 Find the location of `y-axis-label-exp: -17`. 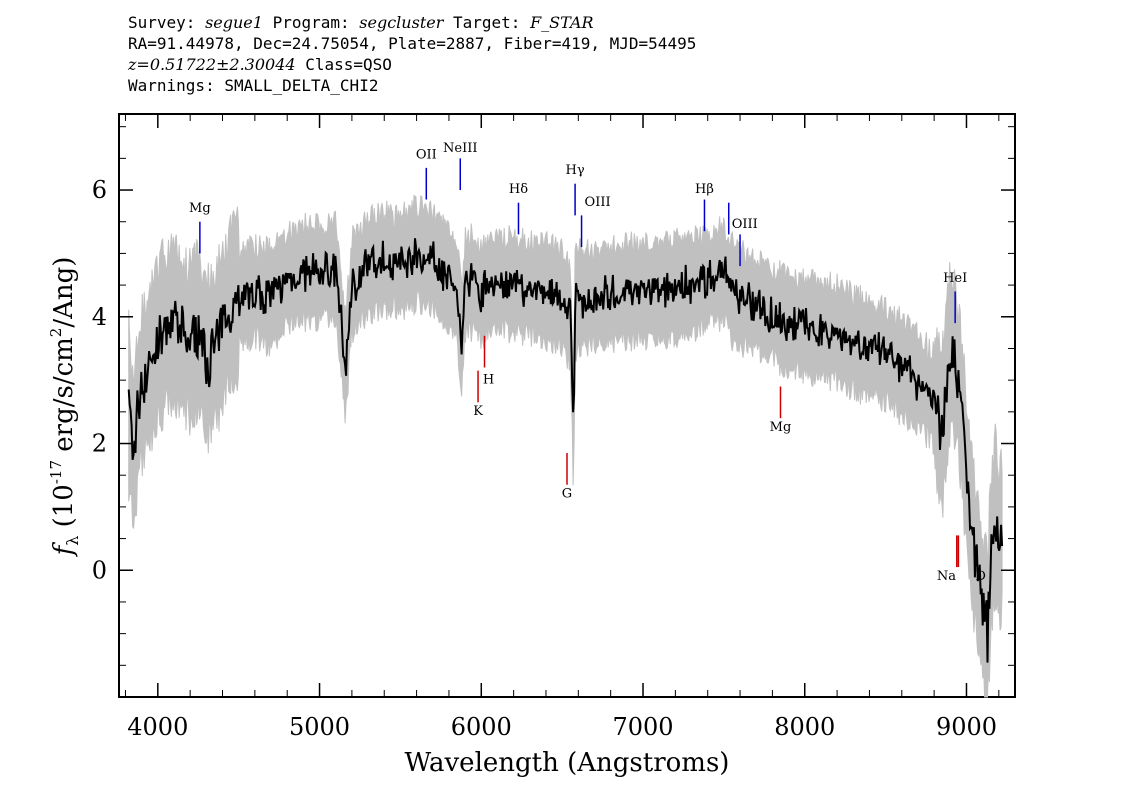

y-axis-label-exp: -17 is located at coordinates (56, 472).